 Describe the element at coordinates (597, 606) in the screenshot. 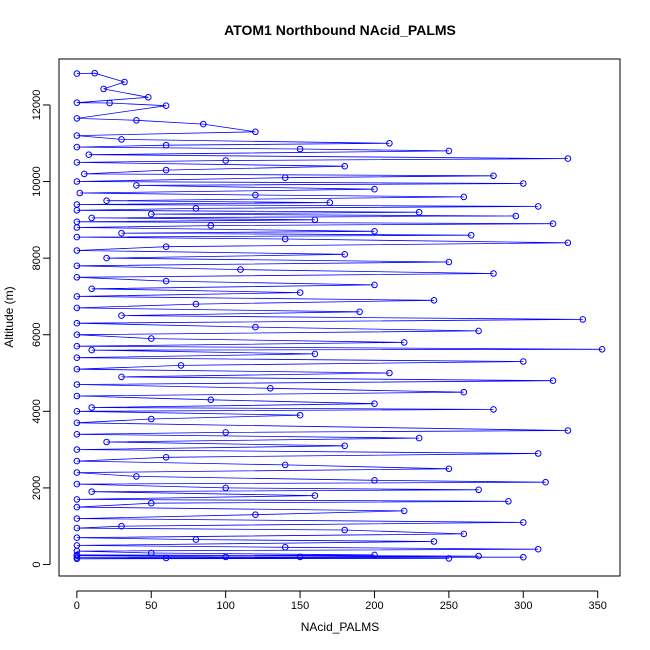

I see `x-tick-label: 350` at that location.